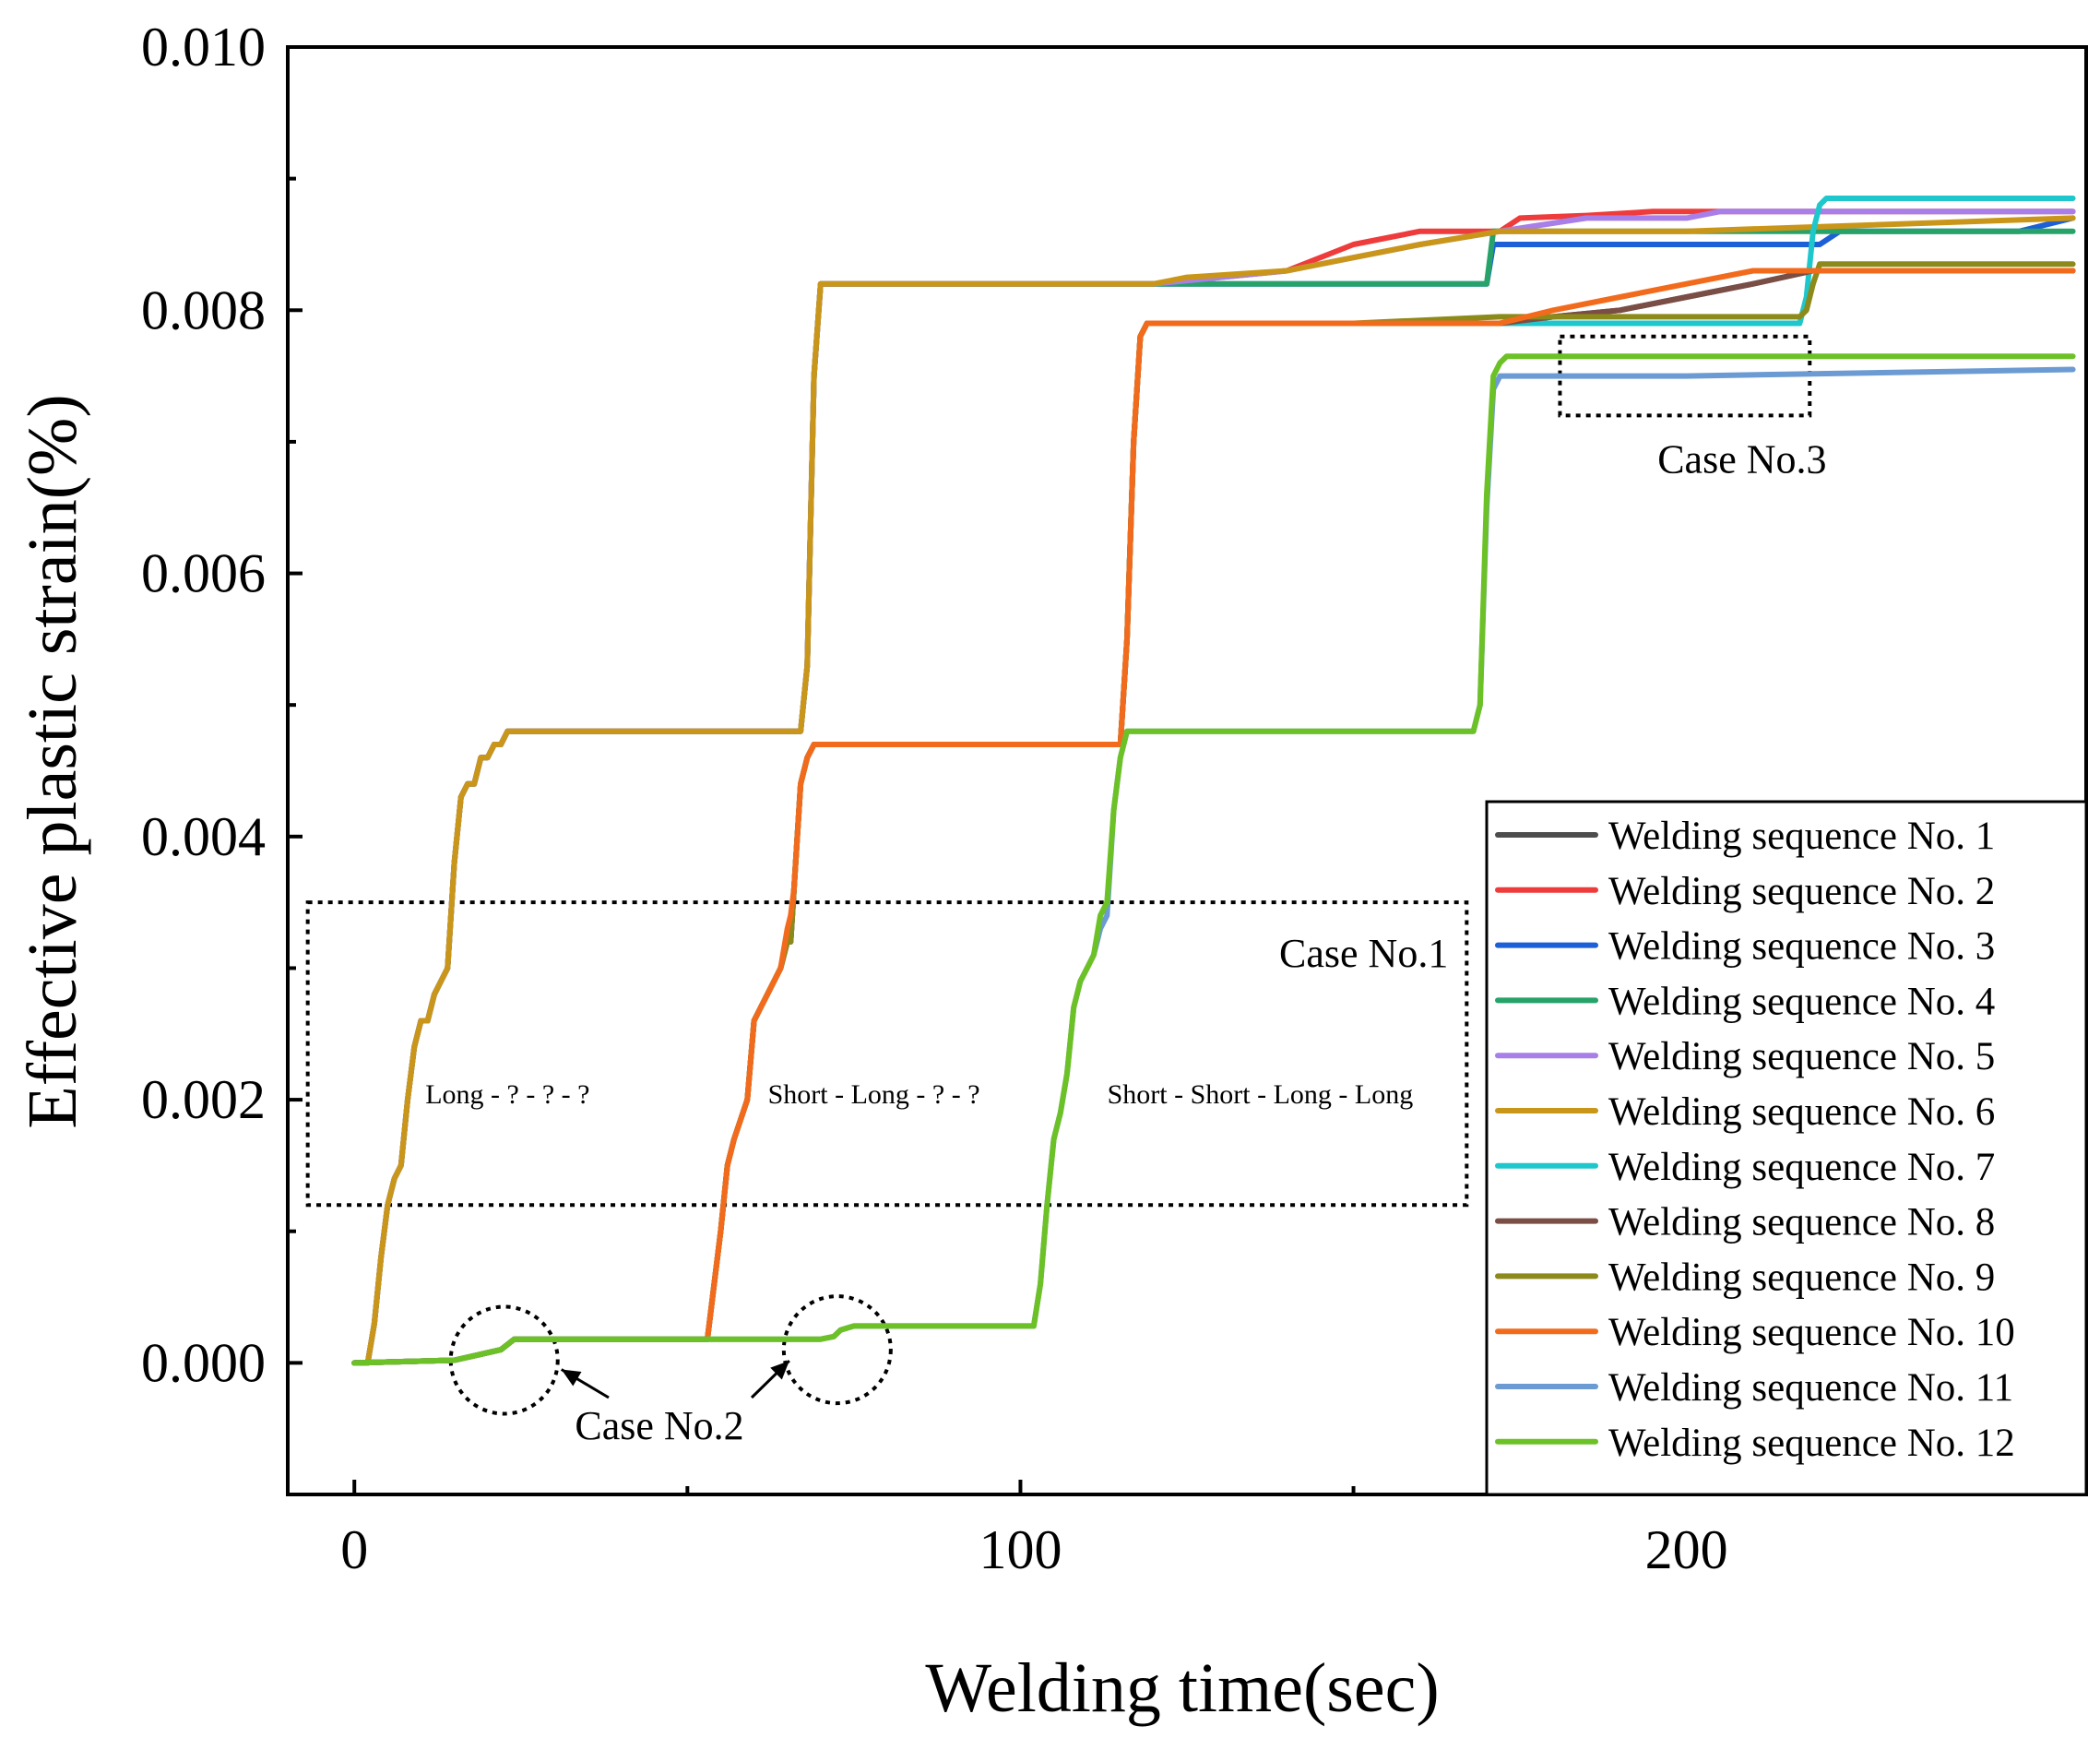 Image resolution: width=2100 pixels, height=1738 pixels. I want to click on legend-label: Welding sequence No. 9, so click(1801, 1277).